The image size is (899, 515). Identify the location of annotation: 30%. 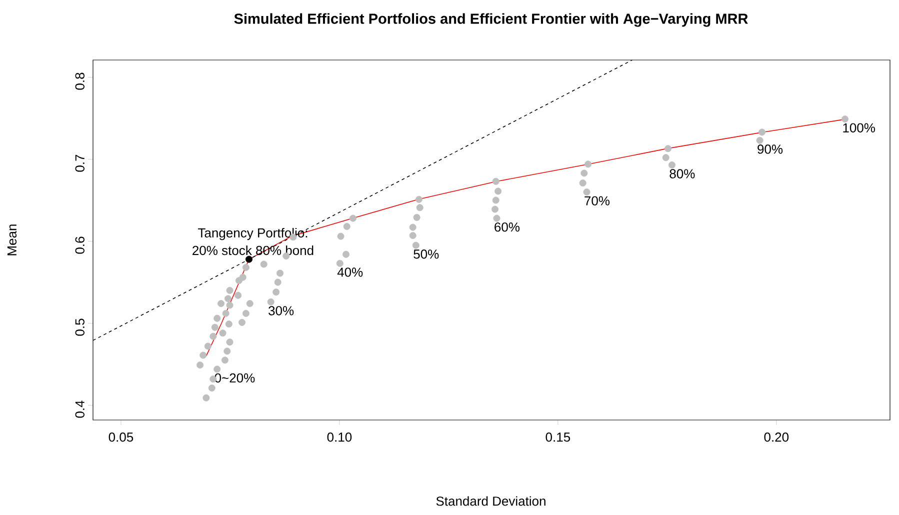
(281, 311).